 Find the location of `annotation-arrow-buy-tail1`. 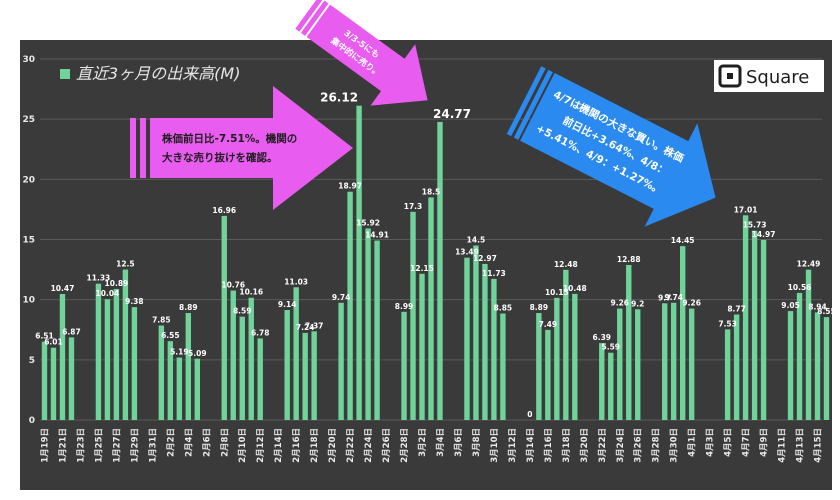

annotation-arrow-buy-tail1 is located at coordinates (526, 101).